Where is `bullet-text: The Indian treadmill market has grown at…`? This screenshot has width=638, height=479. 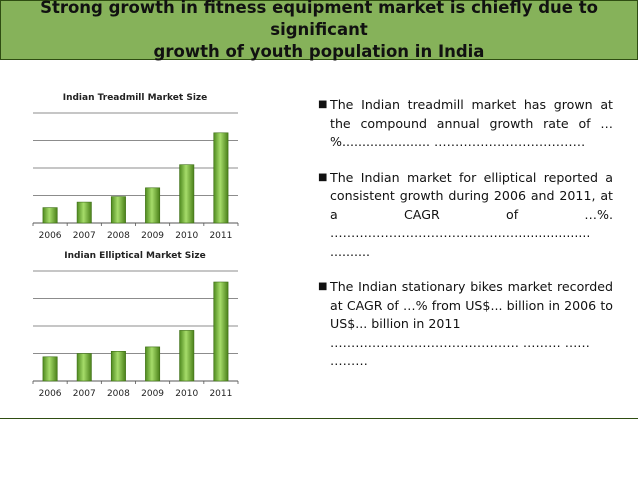
bullet-text: The Indian treadmill market has grown at… is located at coordinates (471, 123).